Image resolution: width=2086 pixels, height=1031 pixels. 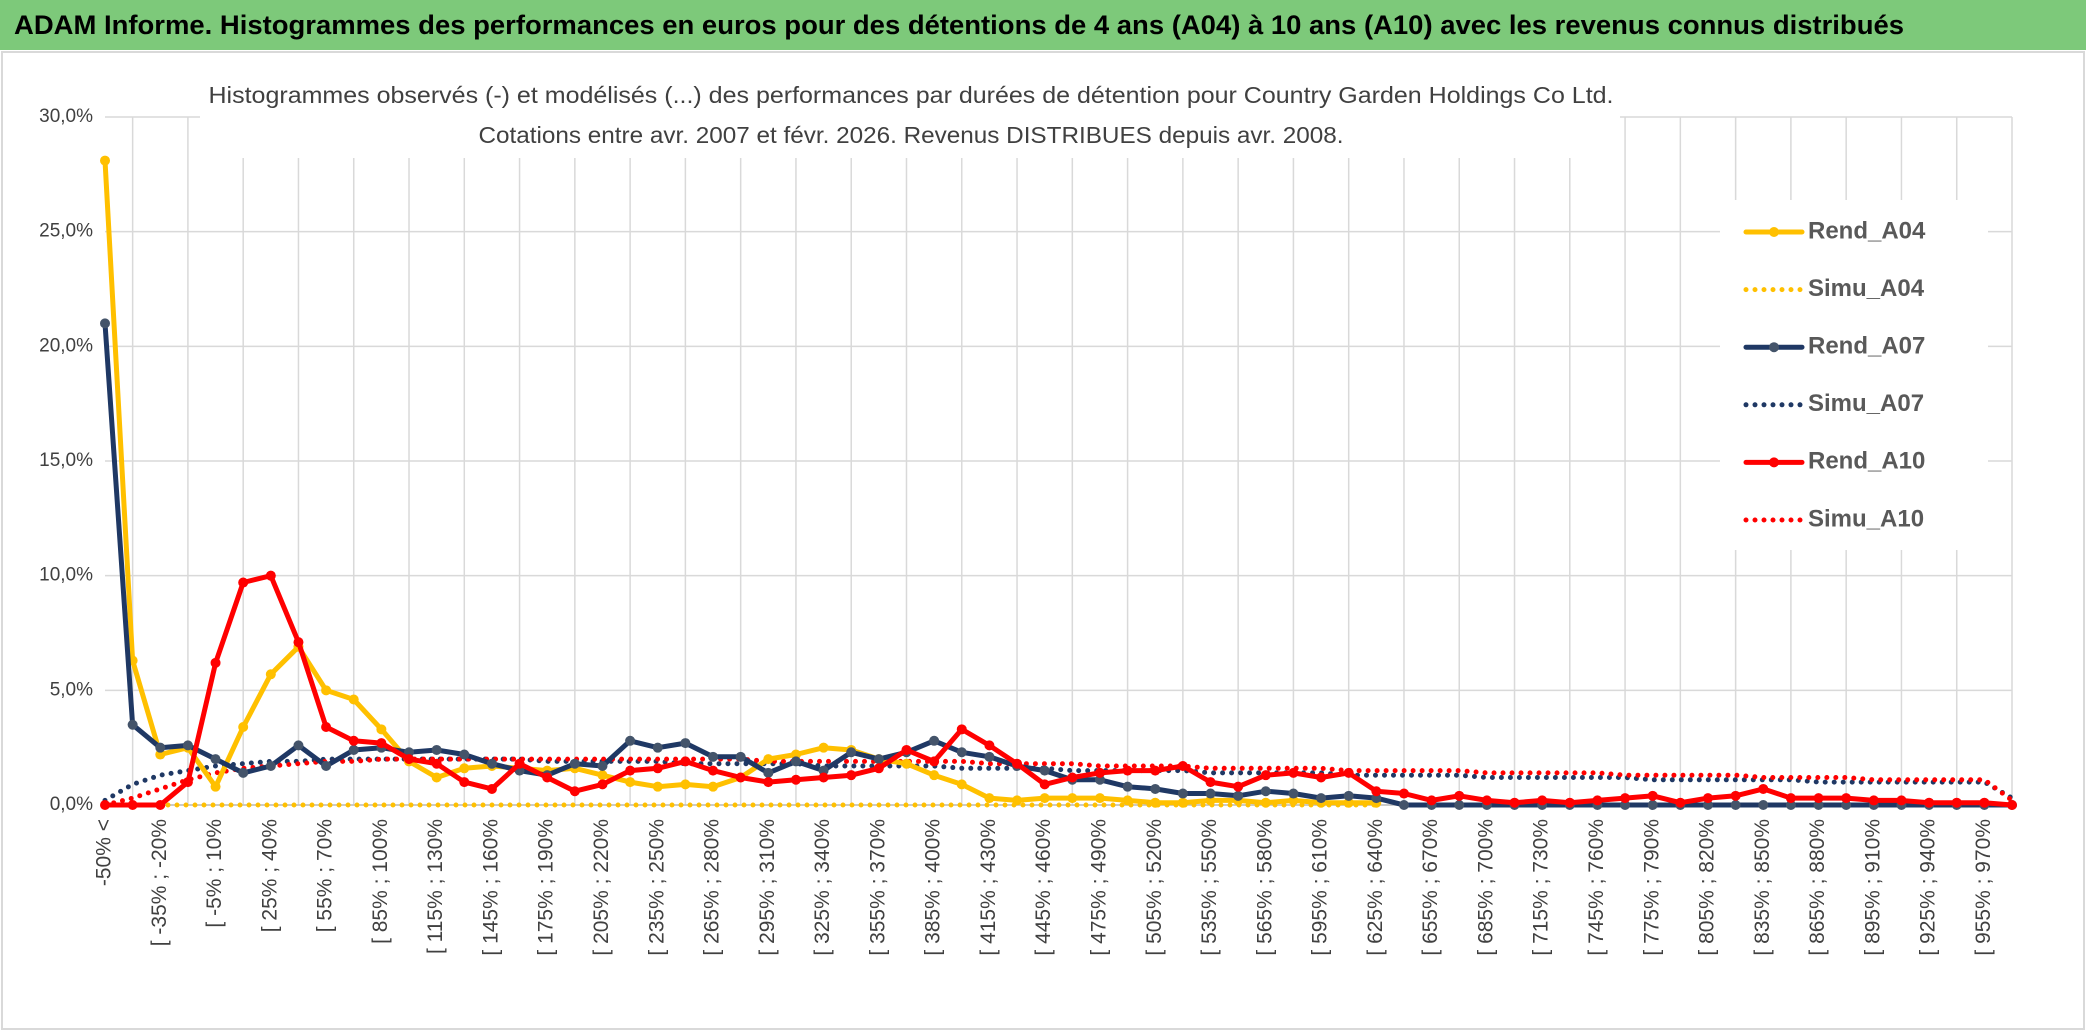 What do you see at coordinates (1541, 887) in the screenshot?
I see `x-tick-label: [ 715% ; 730%` at bounding box center [1541, 887].